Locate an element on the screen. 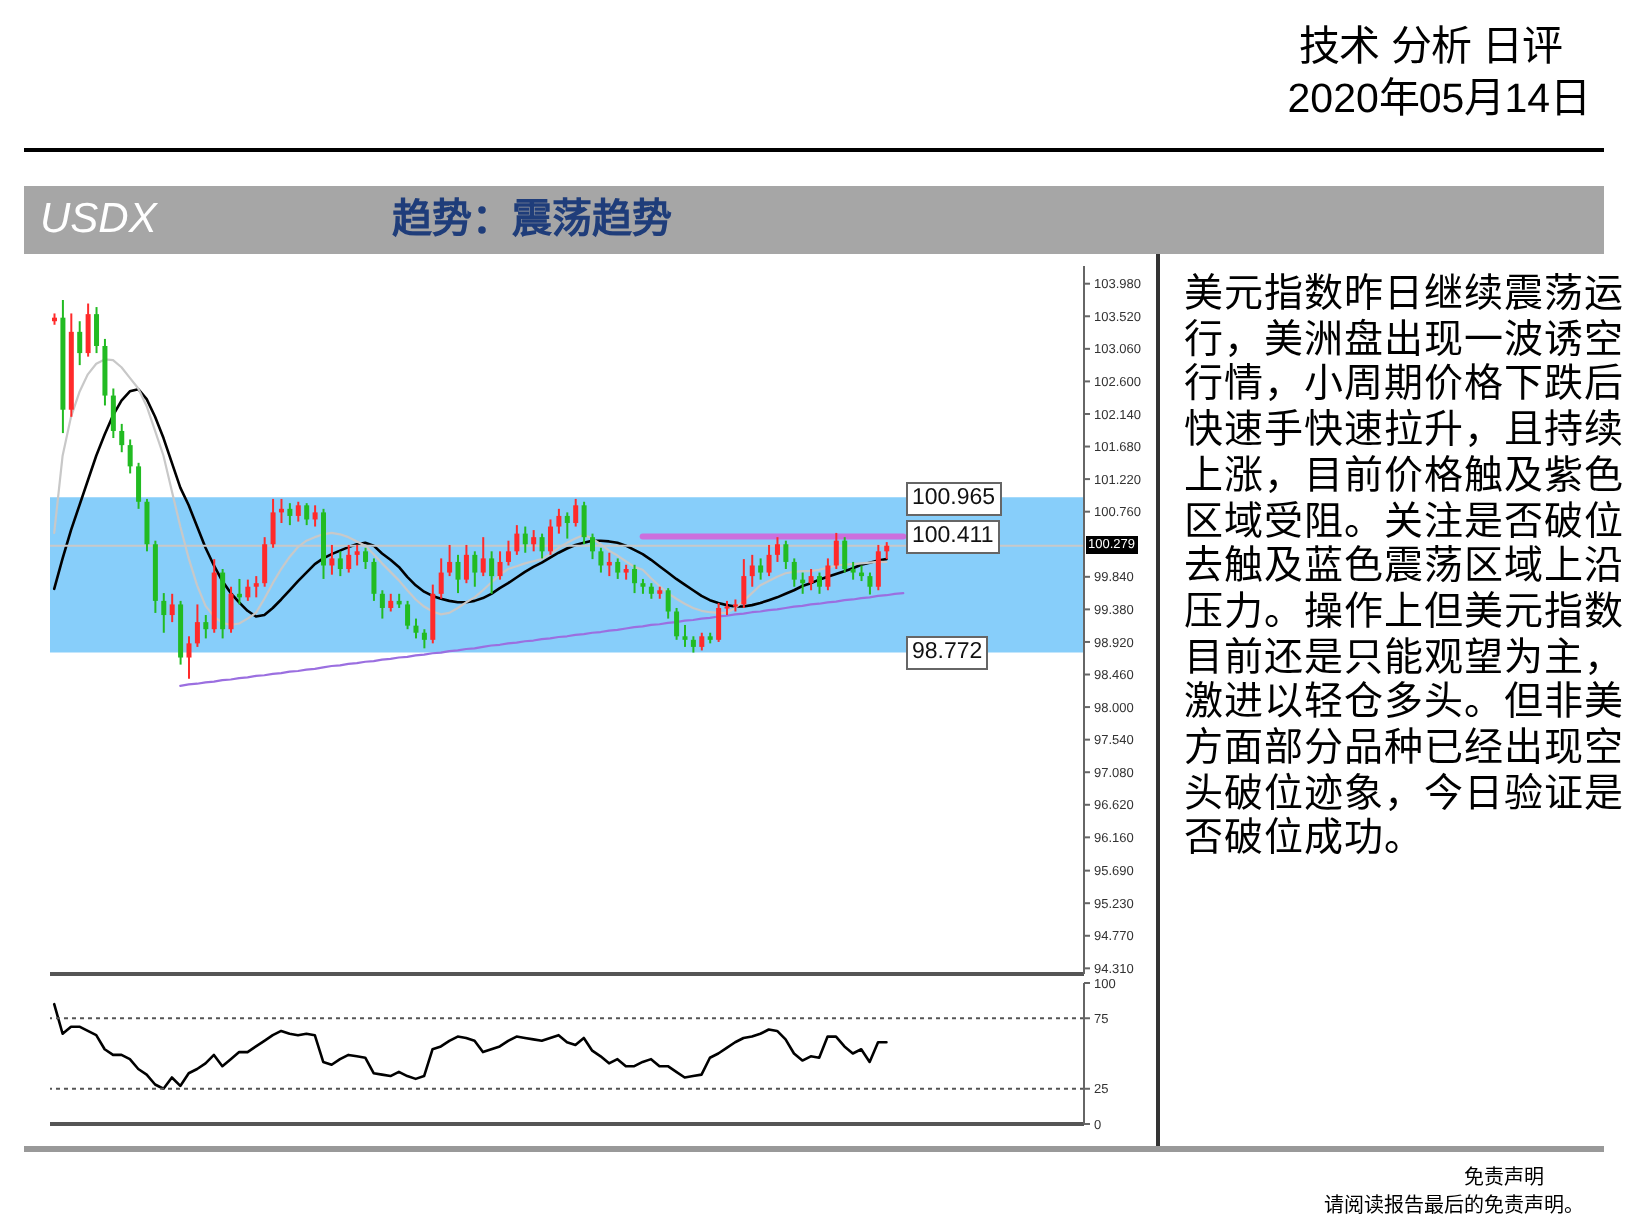  chart-title: USDX is located at coordinates (98, 220).